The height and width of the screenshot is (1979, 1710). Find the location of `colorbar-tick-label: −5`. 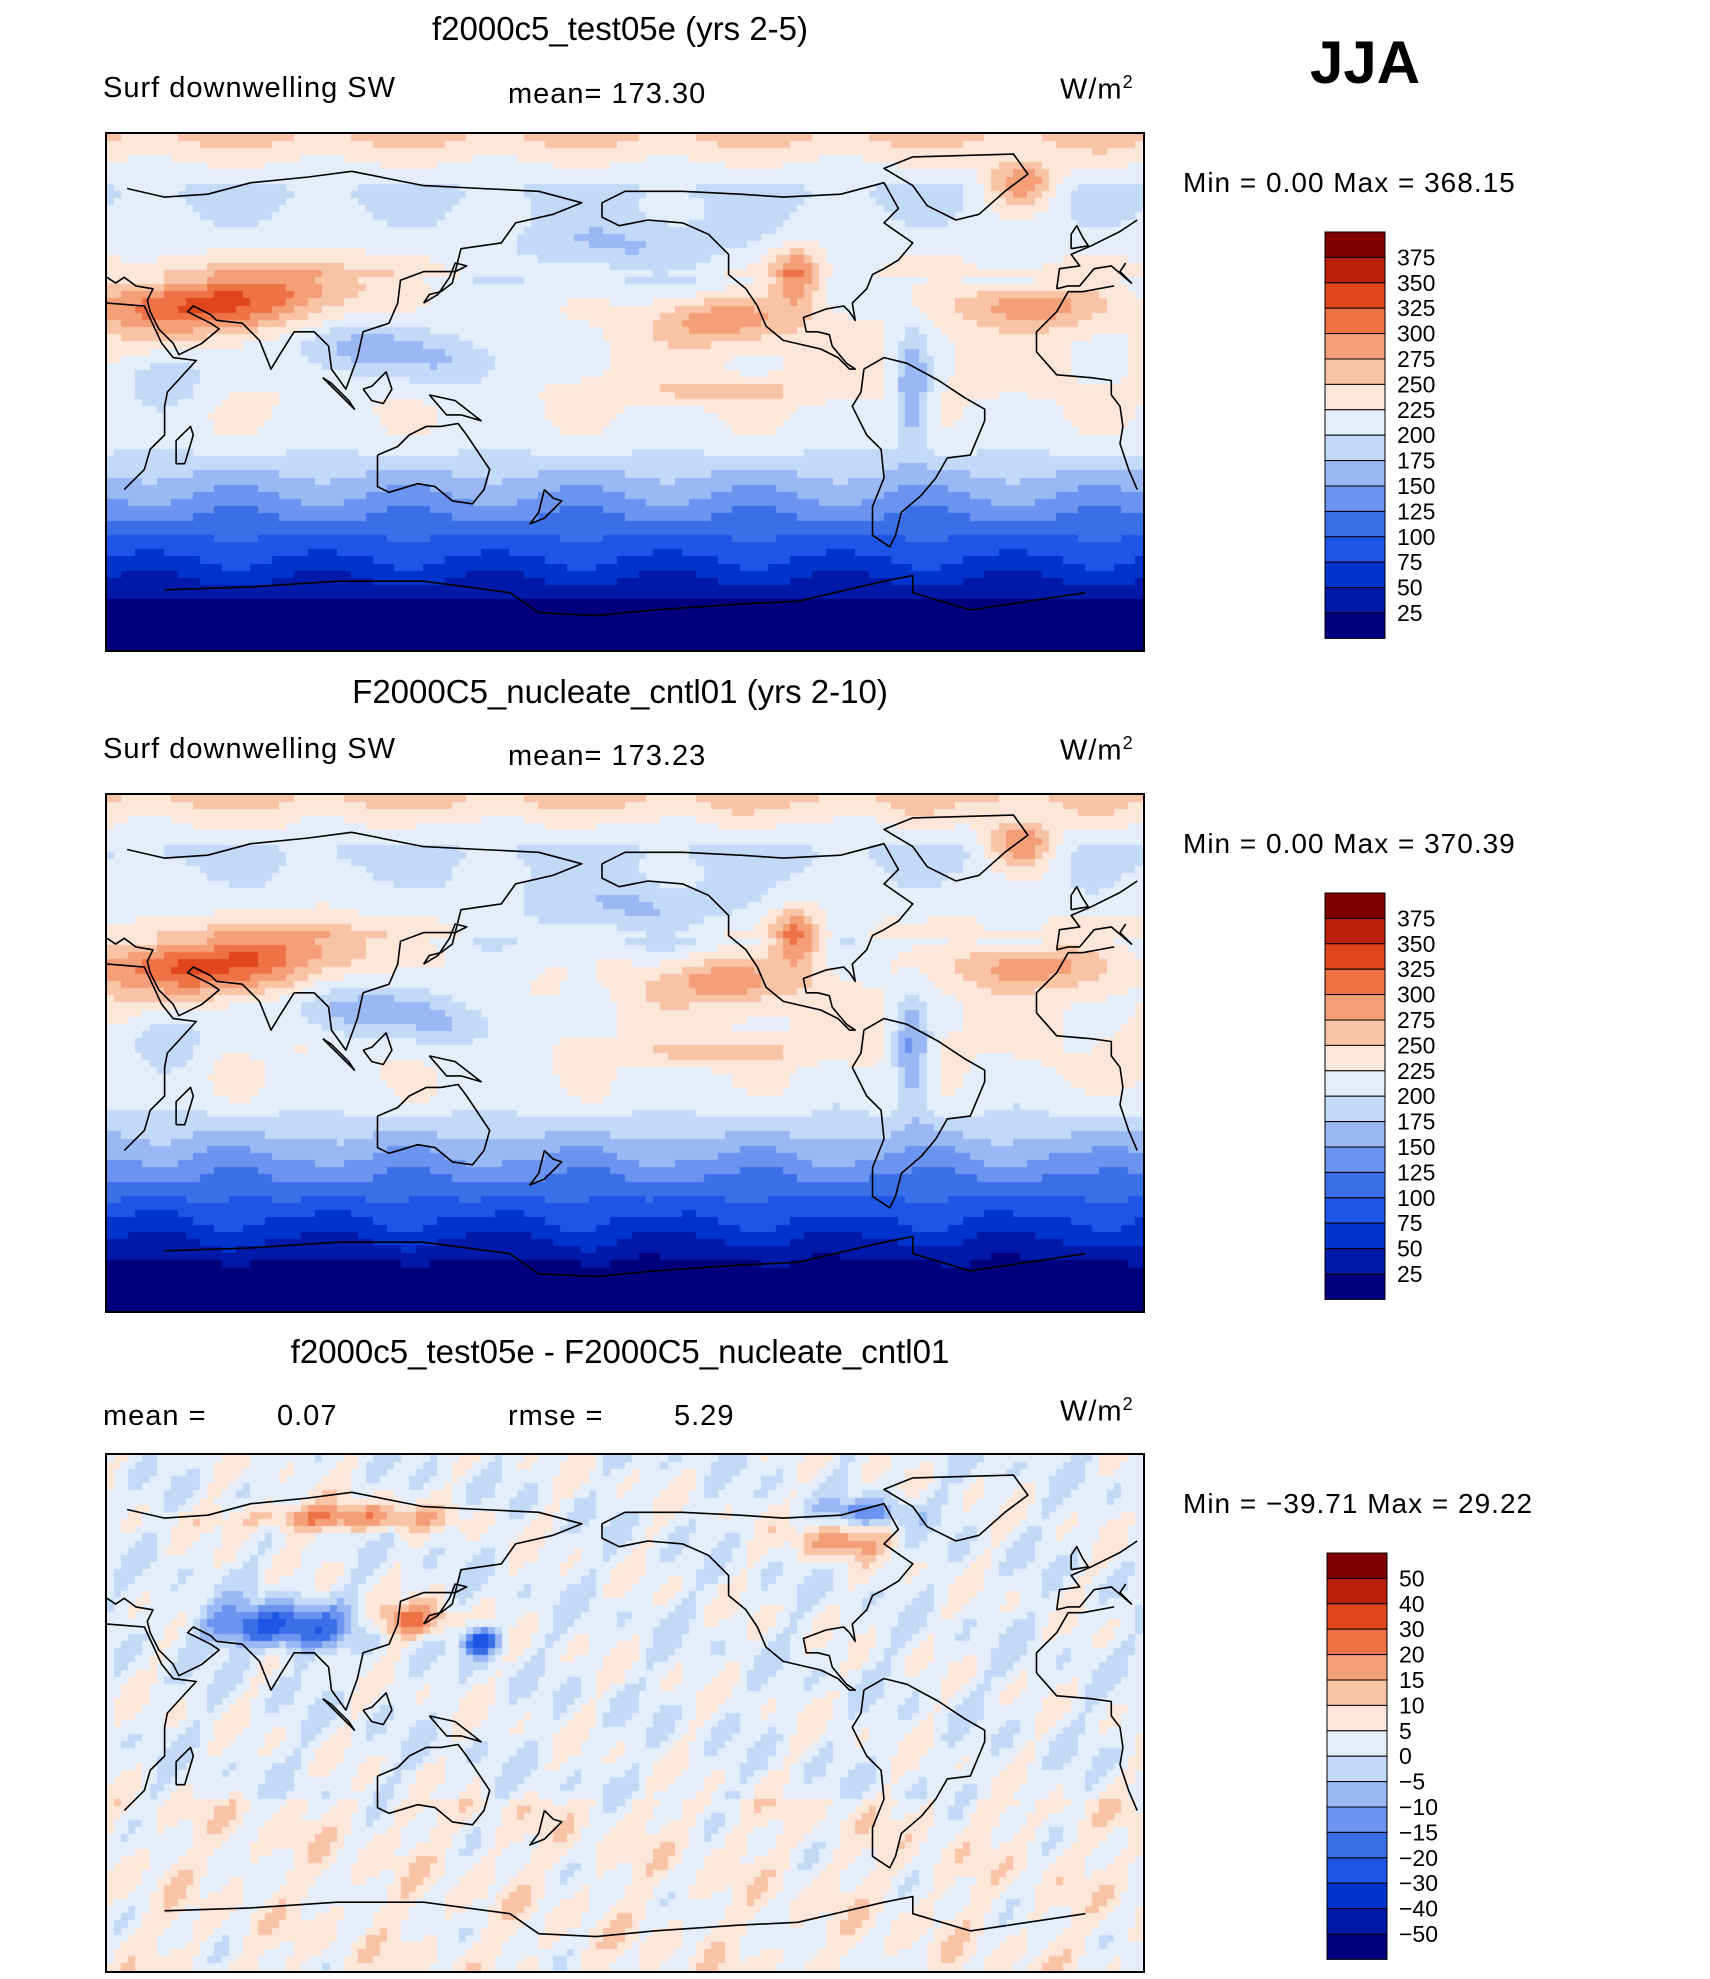

colorbar-tick-label: −5 is located at coordinates (1412, 1782).